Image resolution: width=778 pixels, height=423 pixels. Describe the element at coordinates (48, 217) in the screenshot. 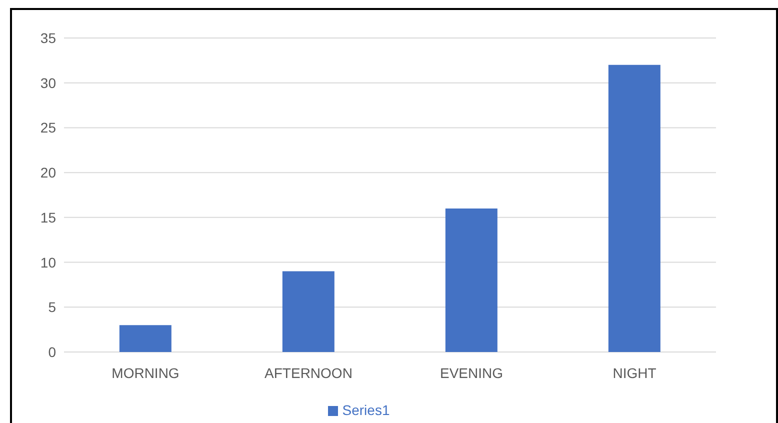

I see `y-tick-label: 15` at that location.